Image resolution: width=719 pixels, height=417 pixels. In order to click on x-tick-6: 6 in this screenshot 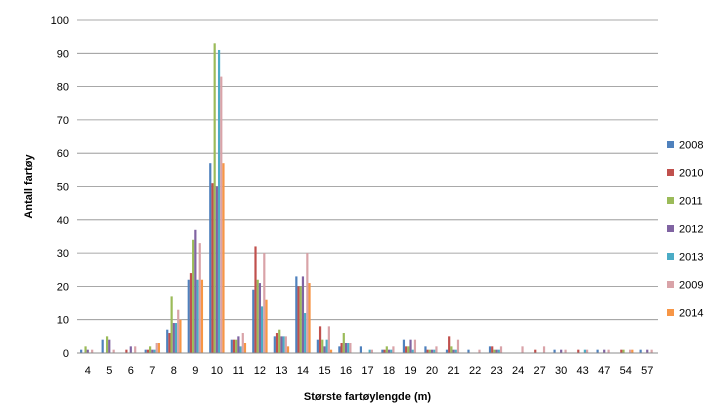, I will do `click(131, 371)`.